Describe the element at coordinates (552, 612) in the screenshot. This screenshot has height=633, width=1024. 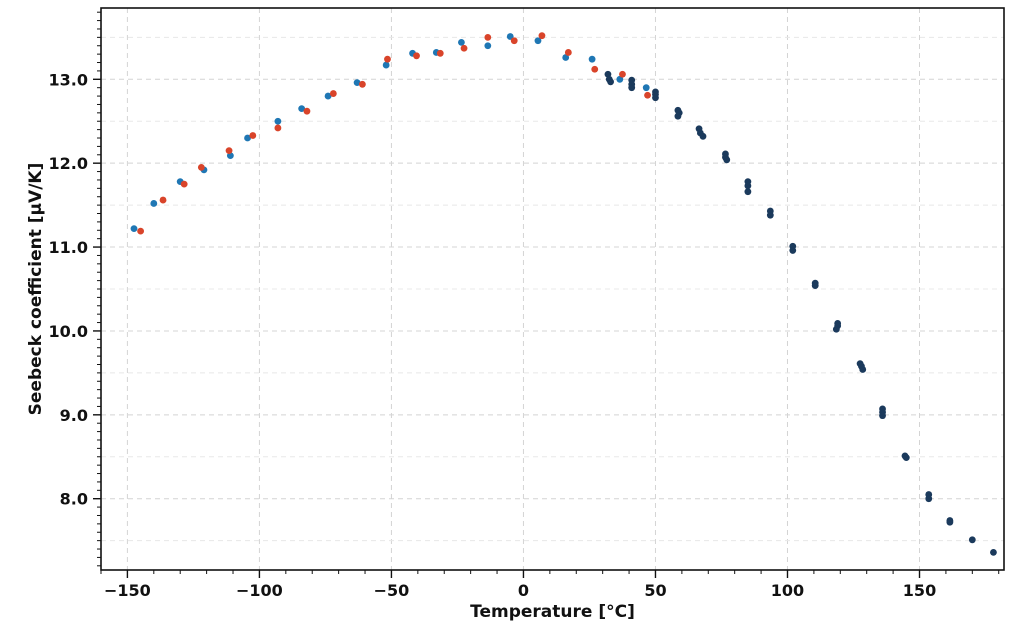
I see `x-axis-label: Temperature [°C]` at that location.